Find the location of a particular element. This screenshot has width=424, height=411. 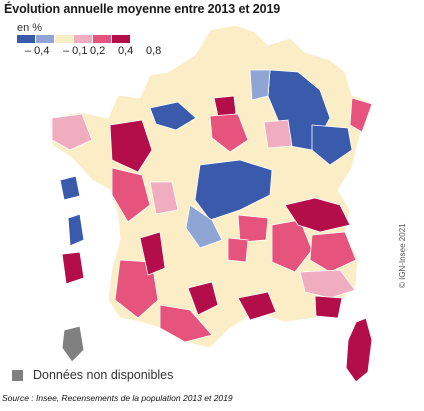

region-auvergne is located at coordinates (253, 228).